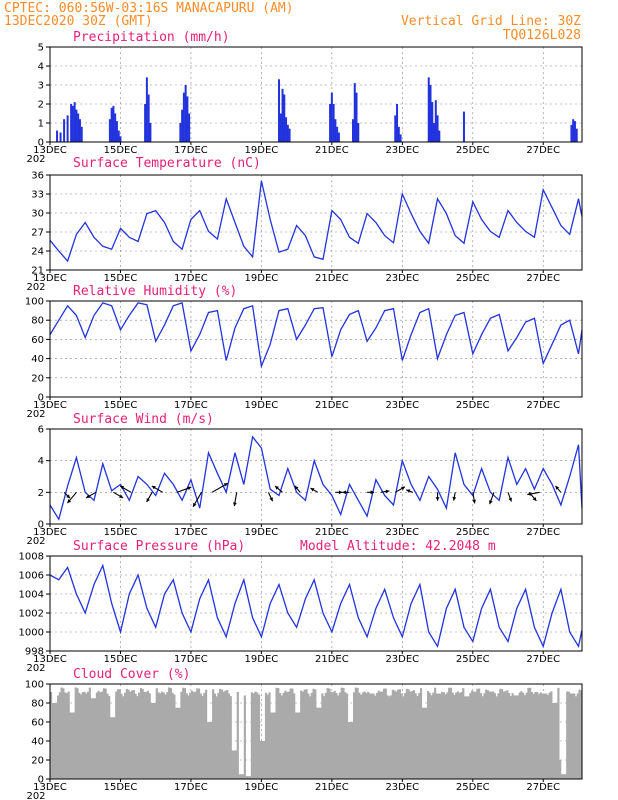  Describe the element at coordinates (37, 321) in the screenshot. I see `y-tick-label: 80` at that location.